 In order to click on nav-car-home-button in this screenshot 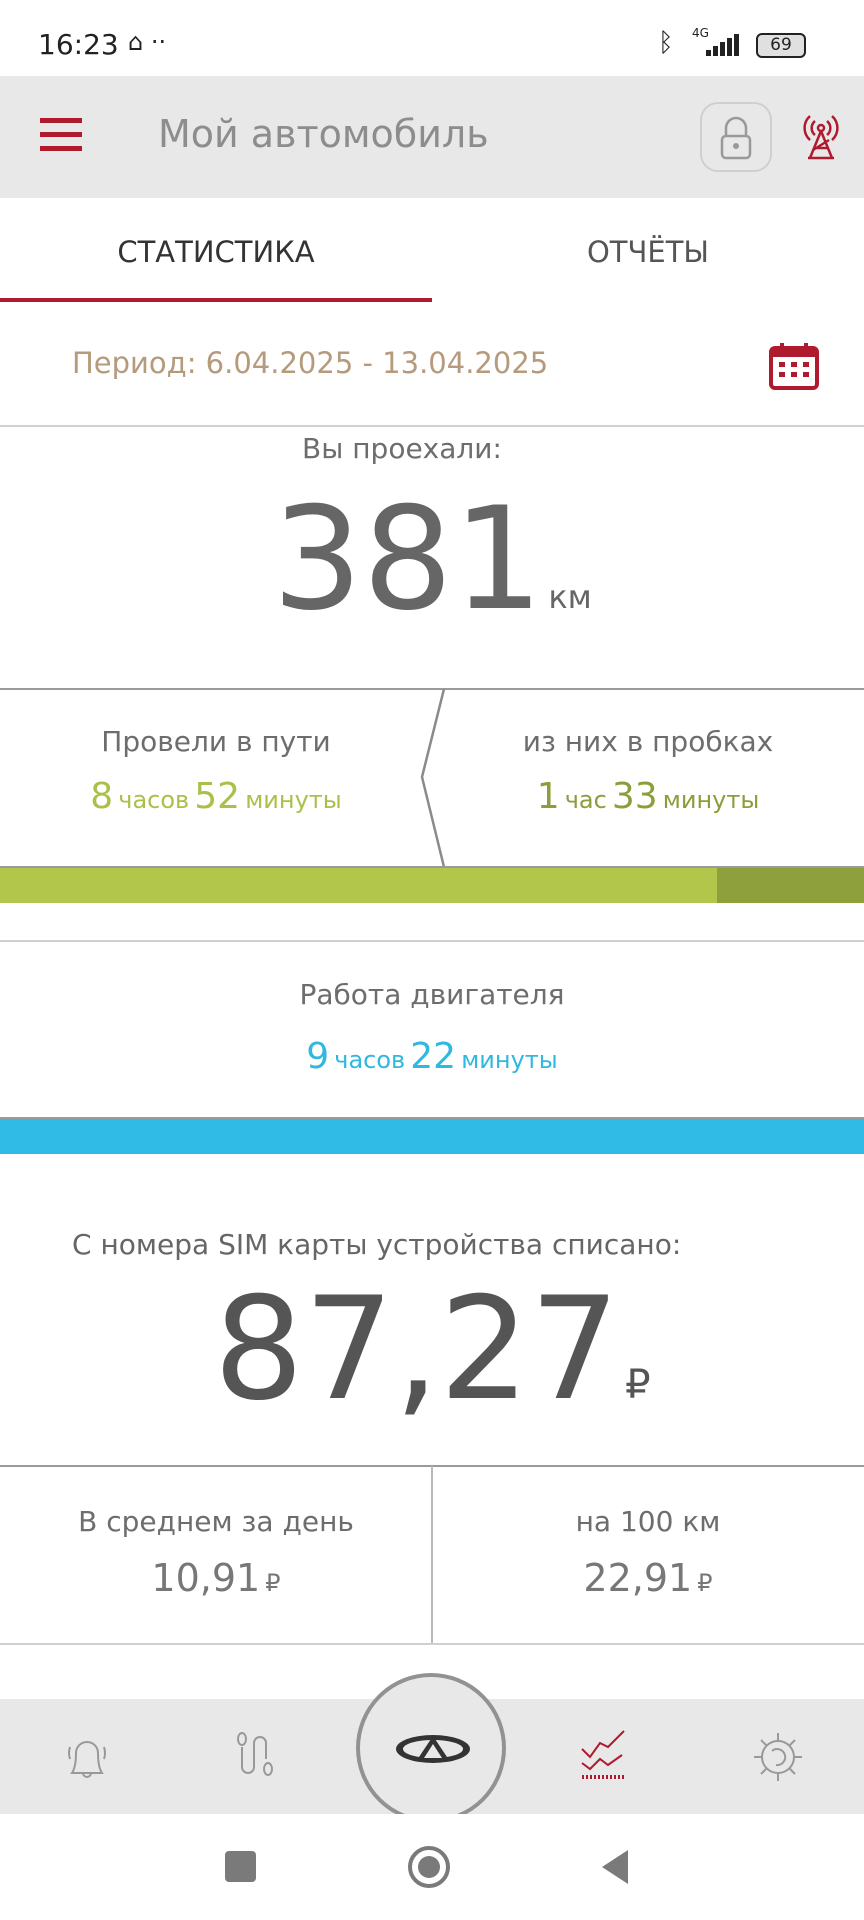, I will do `click(431, 1748)`.